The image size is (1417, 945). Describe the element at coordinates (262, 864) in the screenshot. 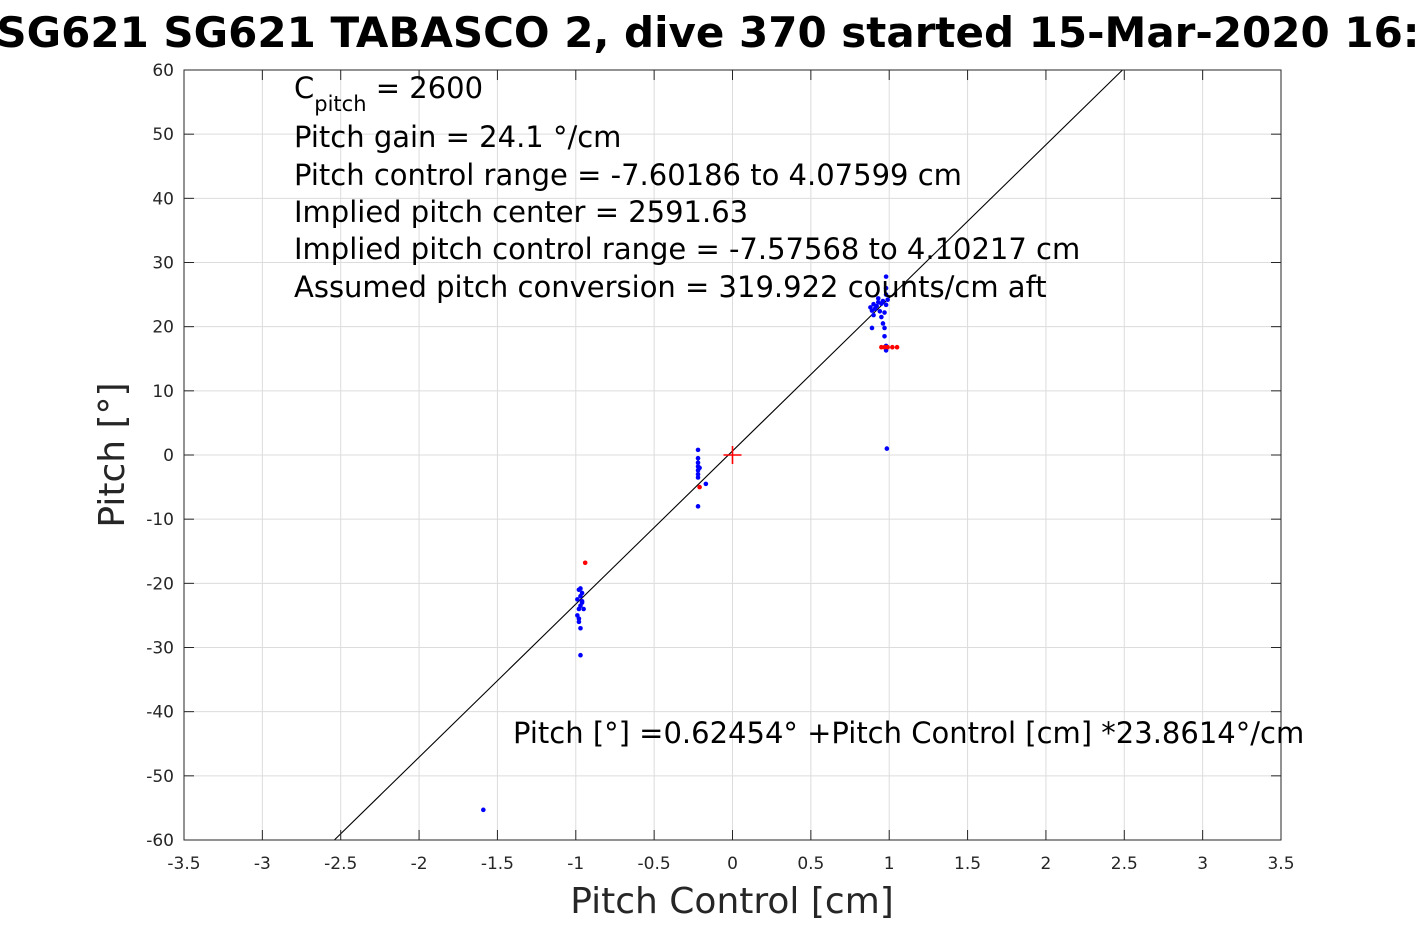

I see `x-tick-label: -3` at that location.